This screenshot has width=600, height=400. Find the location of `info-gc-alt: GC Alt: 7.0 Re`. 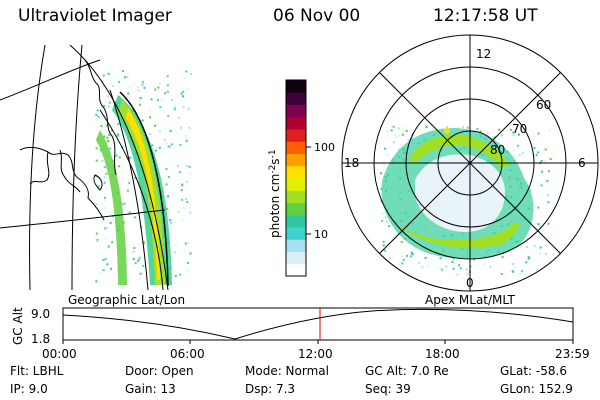

info-gc-alt: GC Alt: 7.0 Re is located at coordinates (407, 371).